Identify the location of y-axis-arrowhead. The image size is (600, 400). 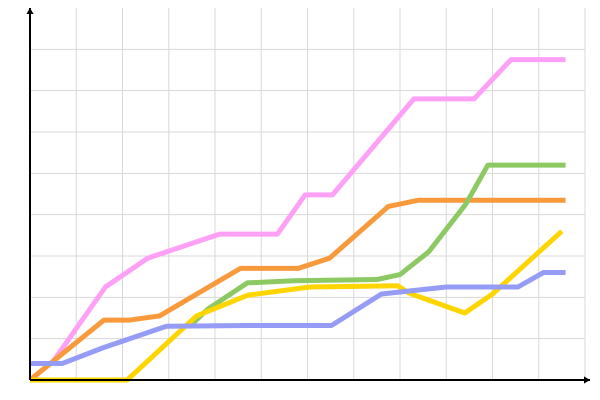
(30, 11).